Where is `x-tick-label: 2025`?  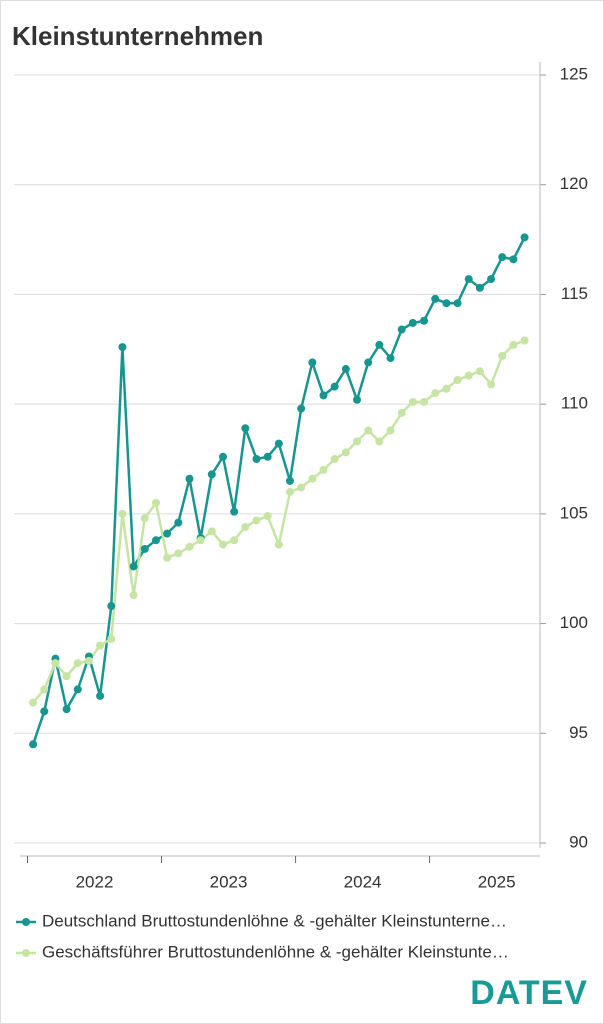
x-tick-label: 2025 is located at coordinates (497, 881).